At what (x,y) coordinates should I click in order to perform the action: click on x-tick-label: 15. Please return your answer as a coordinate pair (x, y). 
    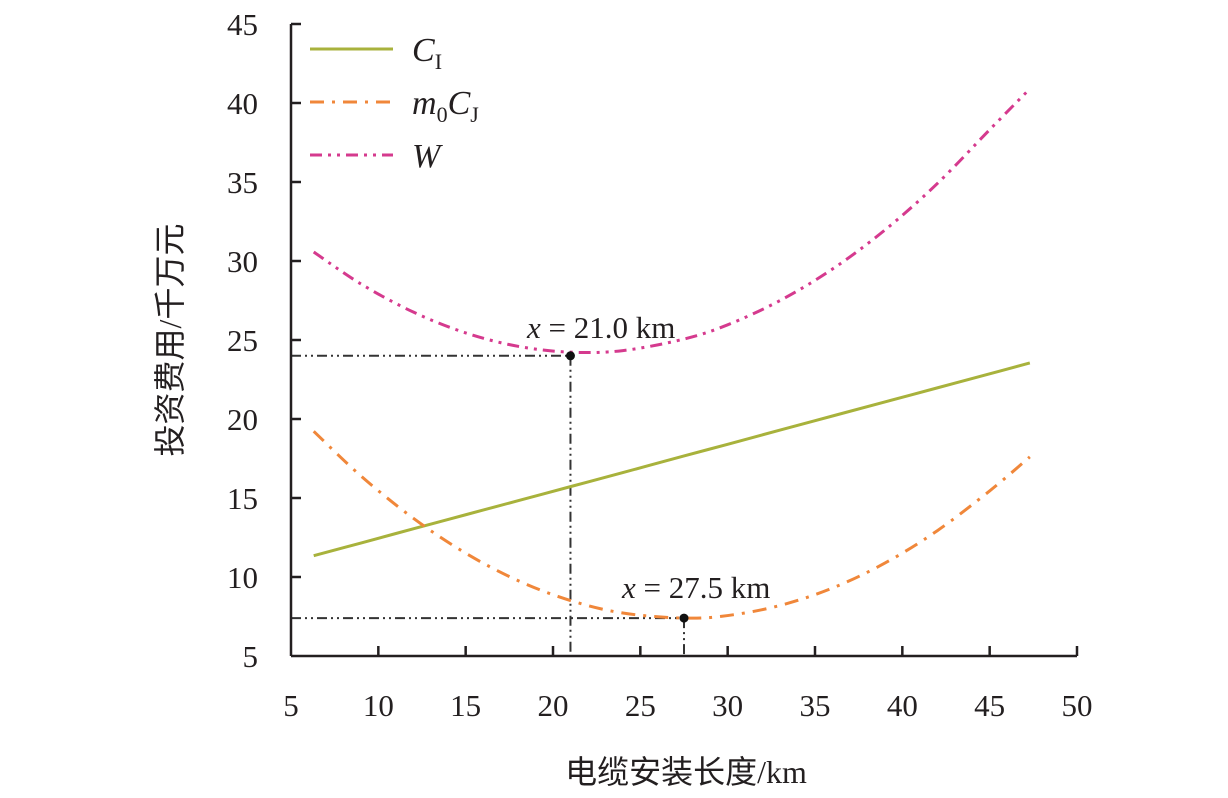
    Looking at the image, I should click on (465, 705).